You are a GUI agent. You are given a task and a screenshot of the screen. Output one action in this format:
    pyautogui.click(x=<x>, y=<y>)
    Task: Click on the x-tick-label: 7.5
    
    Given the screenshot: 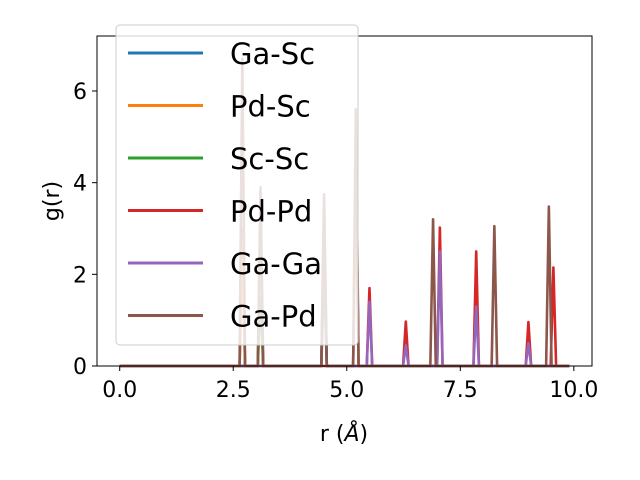 What is the action you would take?
    pyautogui.click(x=460, y=390)
    